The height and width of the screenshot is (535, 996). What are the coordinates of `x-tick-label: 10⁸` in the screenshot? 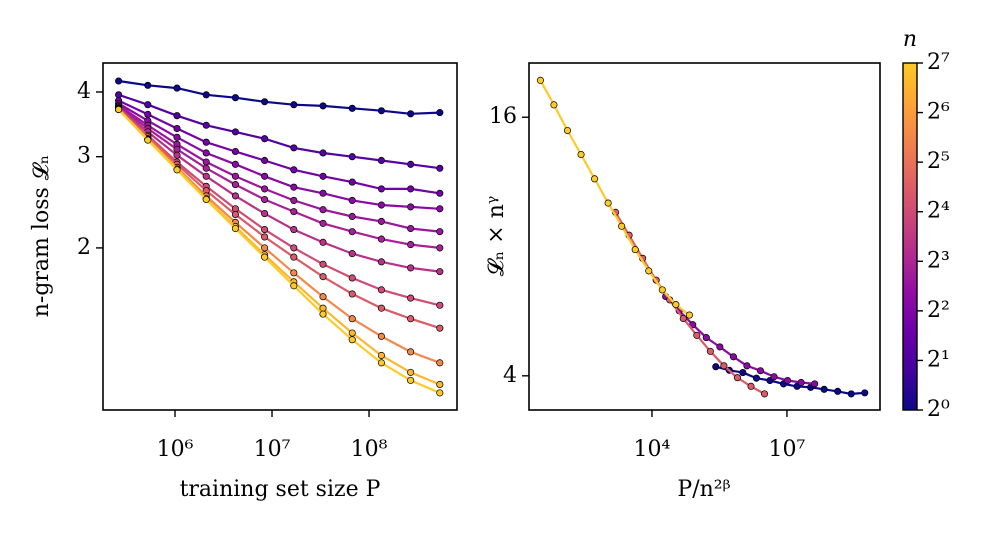 It's located at (369, 449).